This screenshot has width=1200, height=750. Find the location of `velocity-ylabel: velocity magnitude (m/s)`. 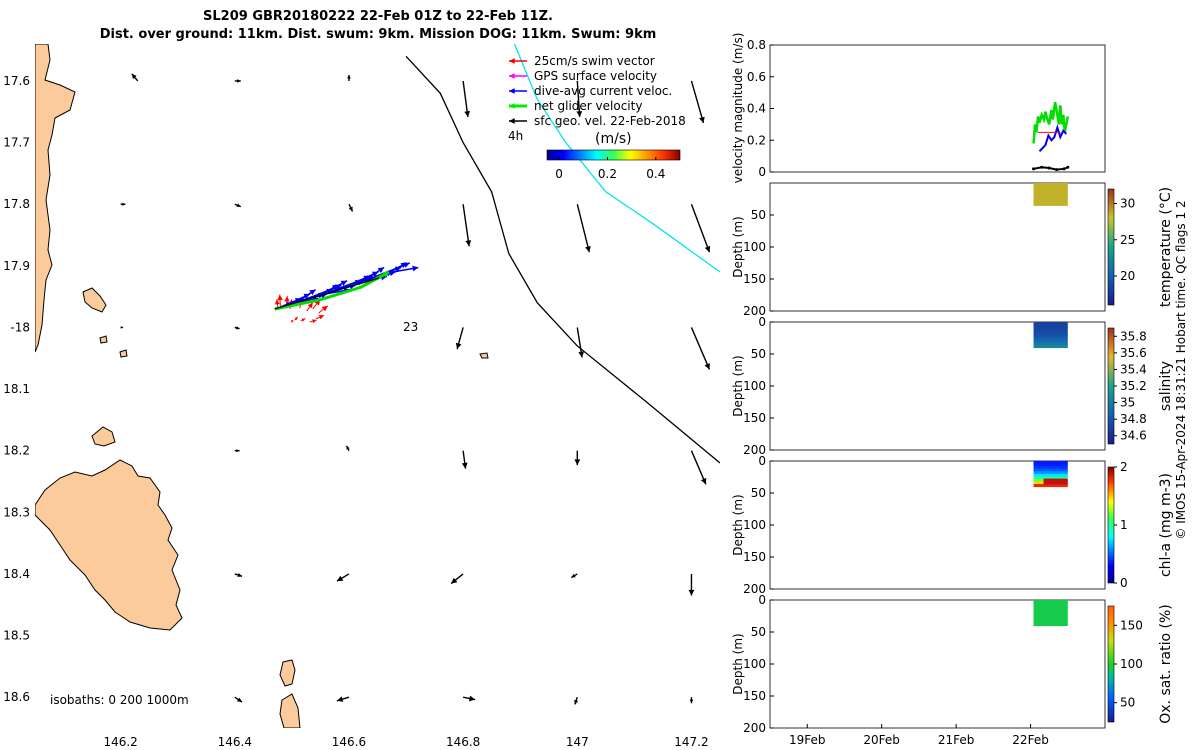

velocity-ylabel: velocity magnitude (m/s) is located at coordinates (738, 108).